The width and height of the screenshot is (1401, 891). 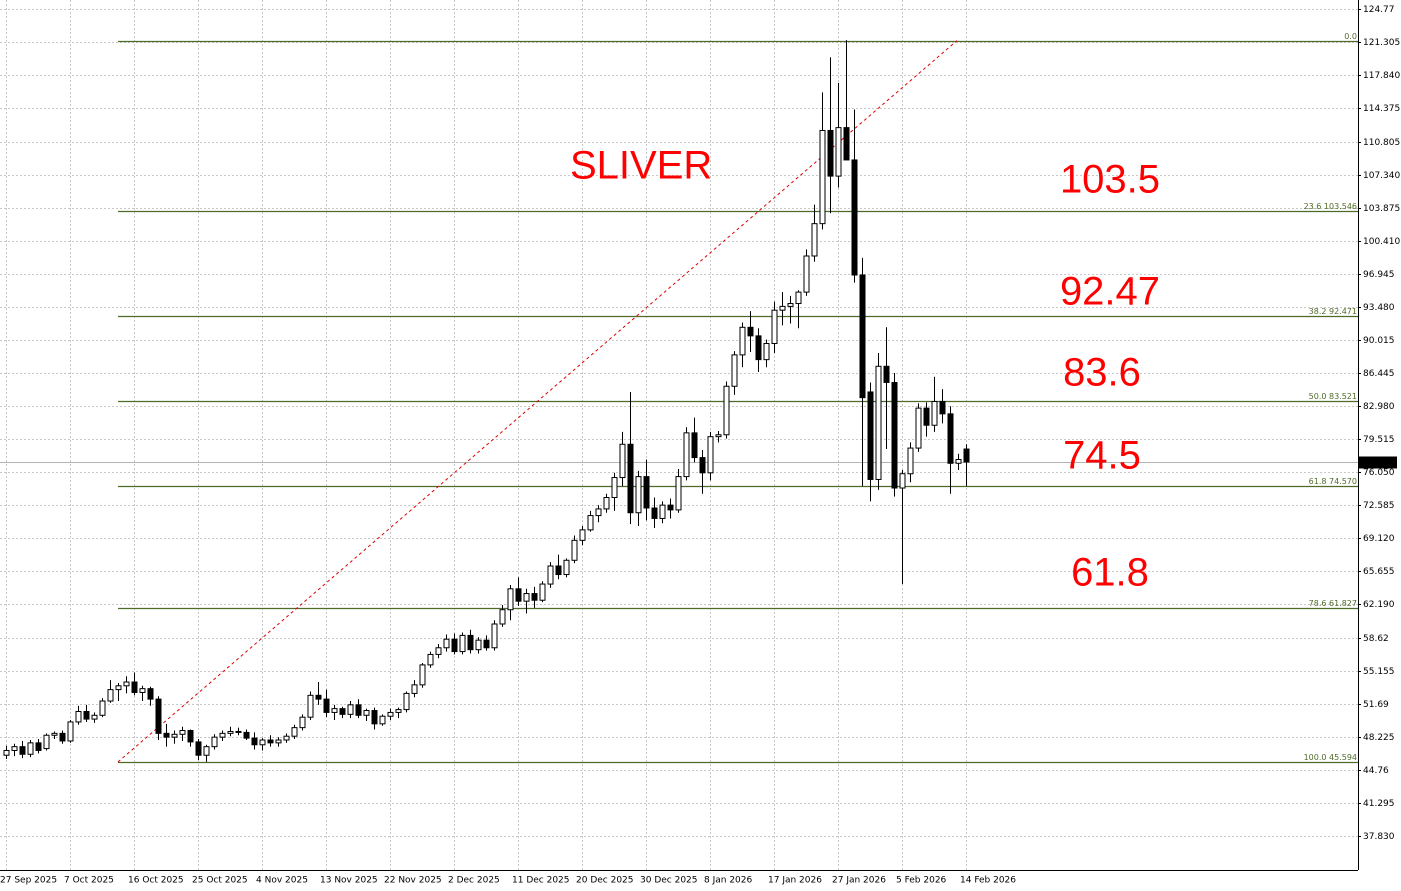 What do you see at coordinates (1381, 209) in the screenshot?
I see `y-tick-label: 103.875` at bounding box center [1381, 209].